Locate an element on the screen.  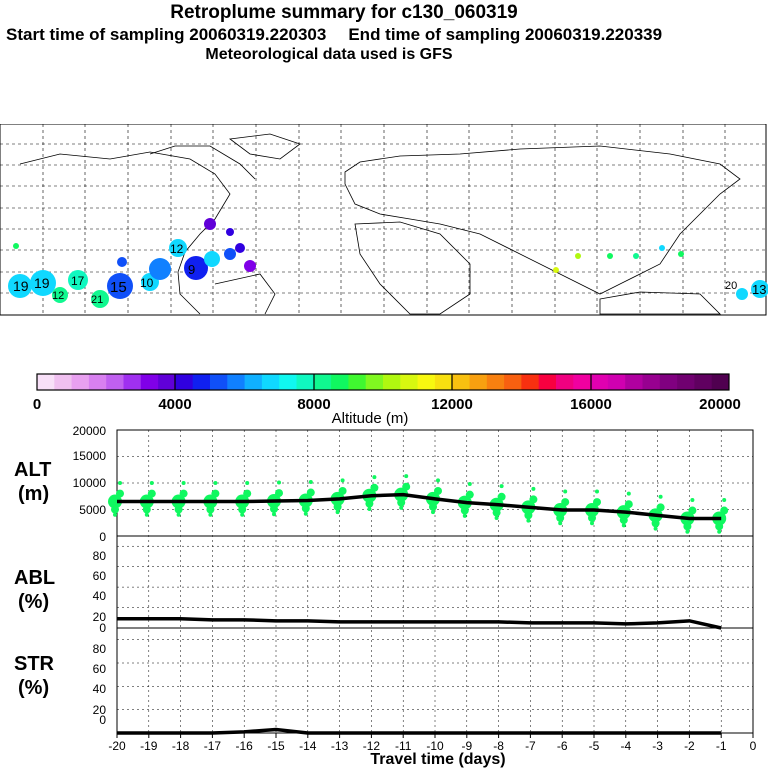
str-label: STR is located at coordinates (34, 664).